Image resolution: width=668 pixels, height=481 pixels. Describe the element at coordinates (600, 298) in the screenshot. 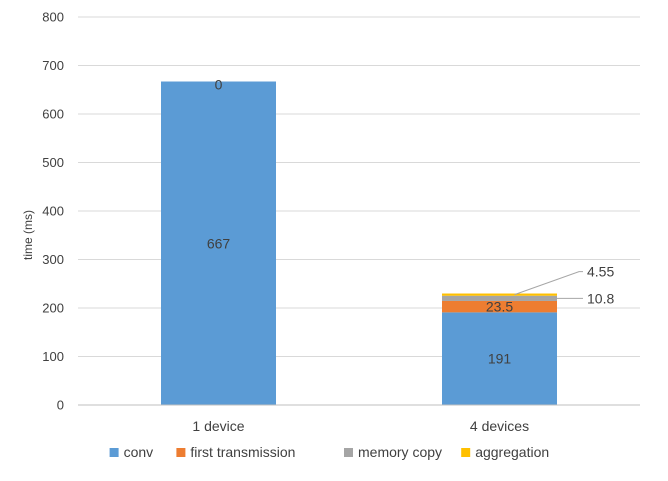

I see `data-label: 10.8` at that location.